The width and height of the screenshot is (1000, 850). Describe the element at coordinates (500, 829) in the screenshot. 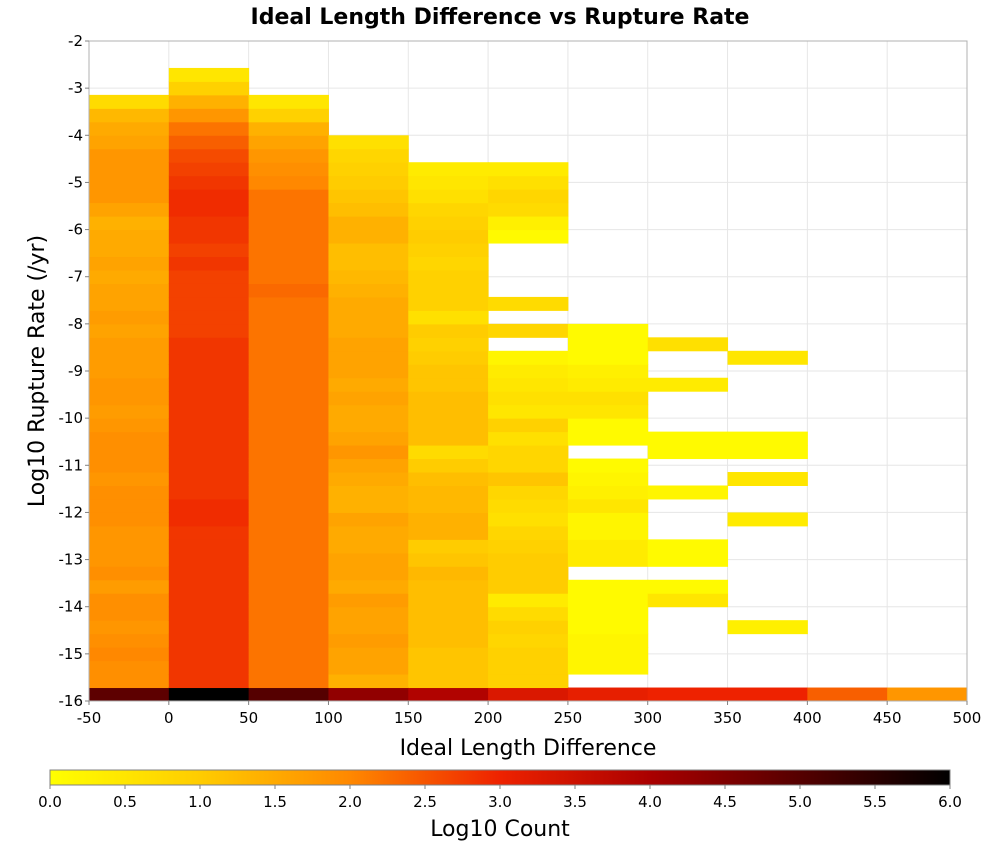

I see `colorbar-label: Log10 Count` at that location.